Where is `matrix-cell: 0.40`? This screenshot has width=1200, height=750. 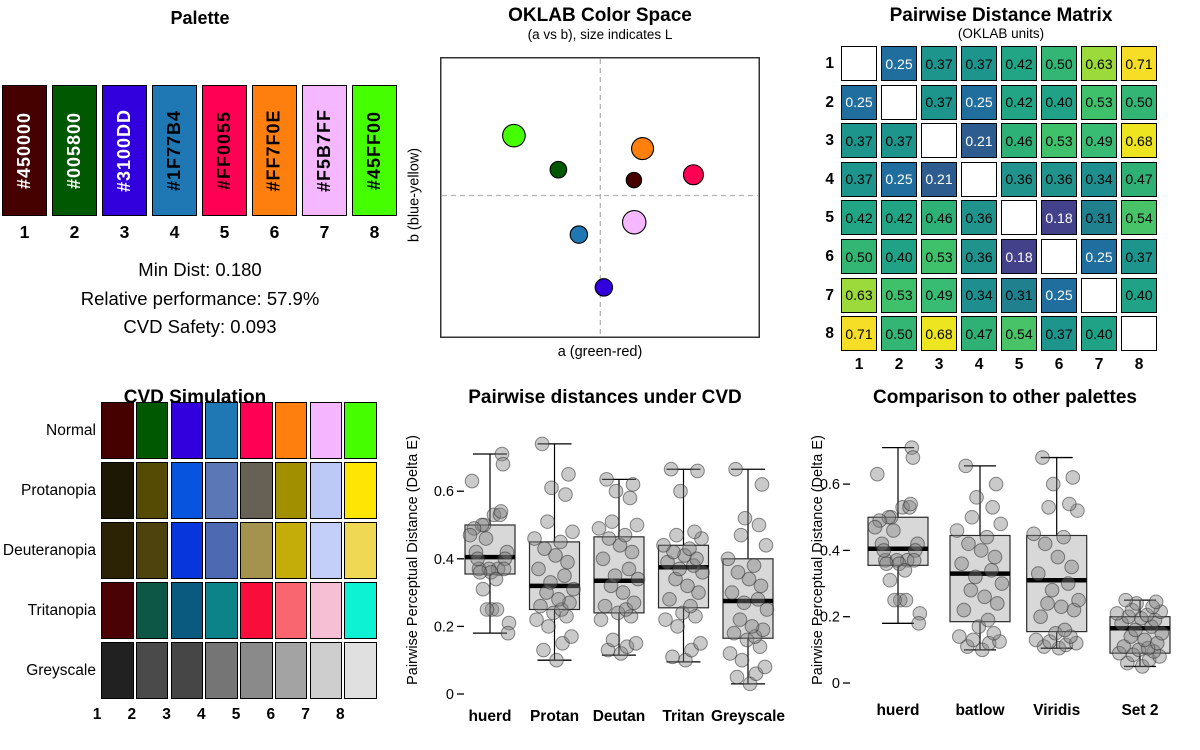 matrix-cell: 0.40 is located at coordinates (899, 256).